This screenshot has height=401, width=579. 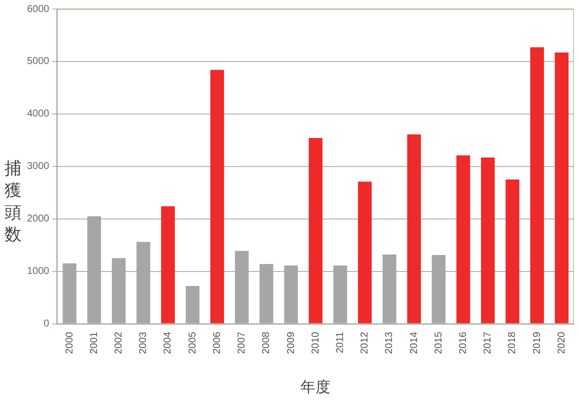 I want to click on x-tick-label: 2019, so click(x=537, y=342).